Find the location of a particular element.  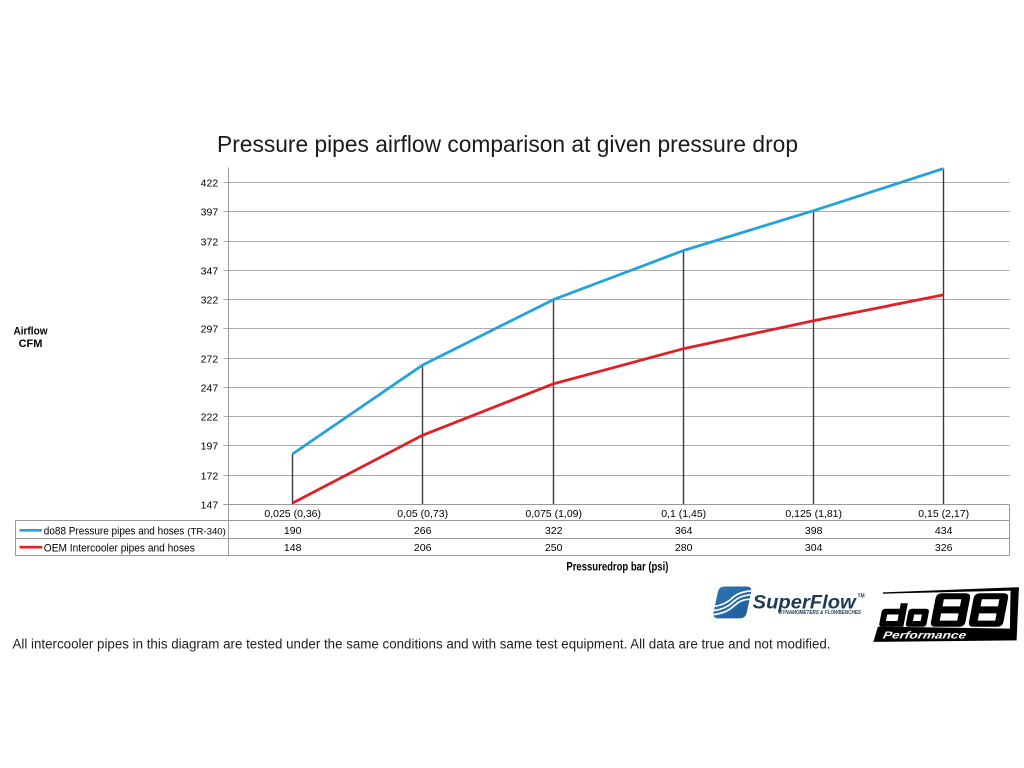

svg-text: 272 is located at coordinates (210, 359).